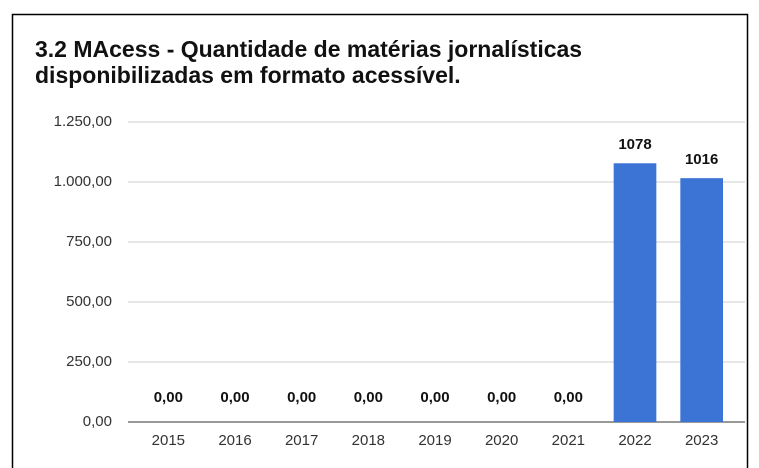 The height and width of the screenshot is (468, 759). I want to click on x-tick-label: 2019, so click(434, 440).